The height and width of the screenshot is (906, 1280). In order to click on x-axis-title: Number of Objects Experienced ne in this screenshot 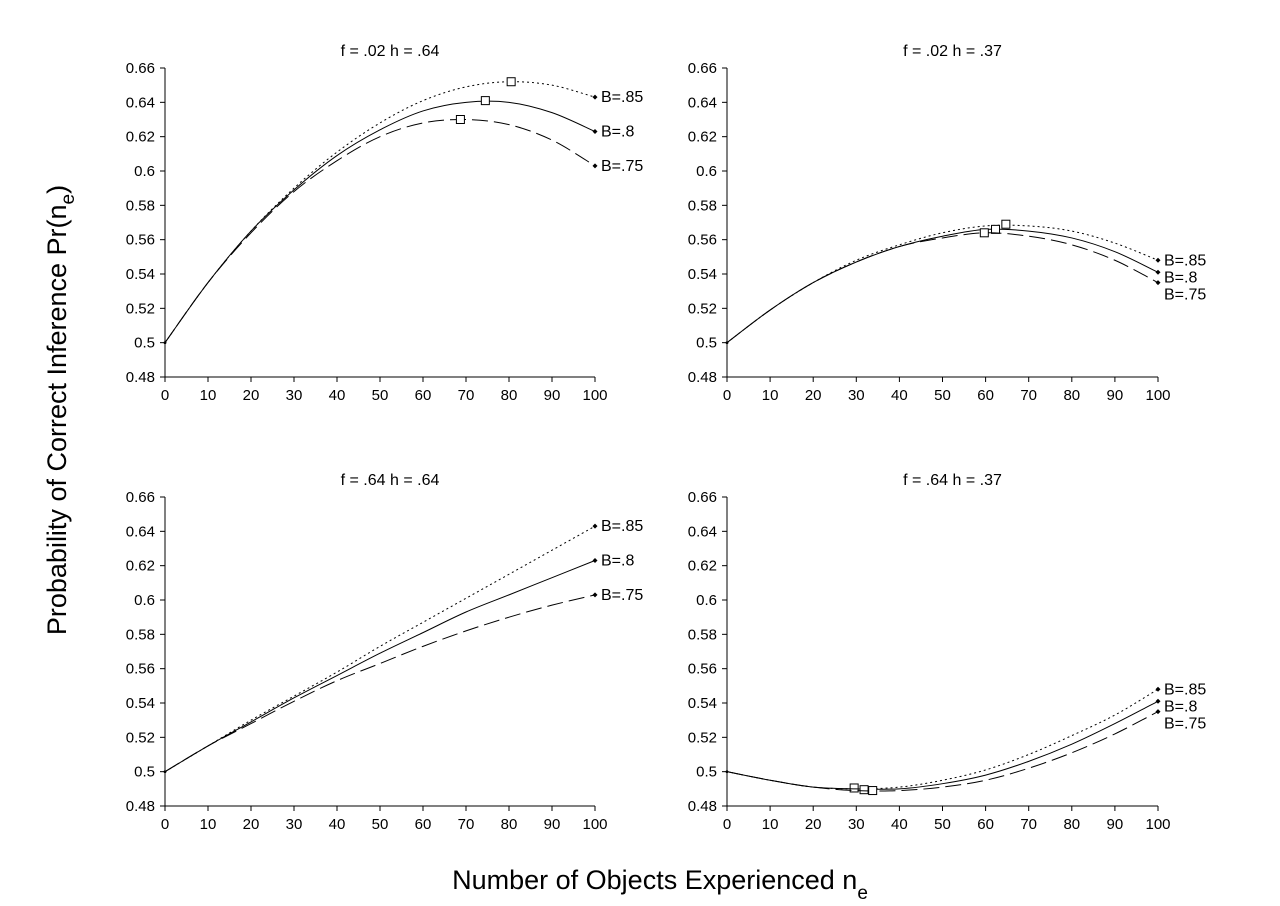, I will do `click(660, 884)`.